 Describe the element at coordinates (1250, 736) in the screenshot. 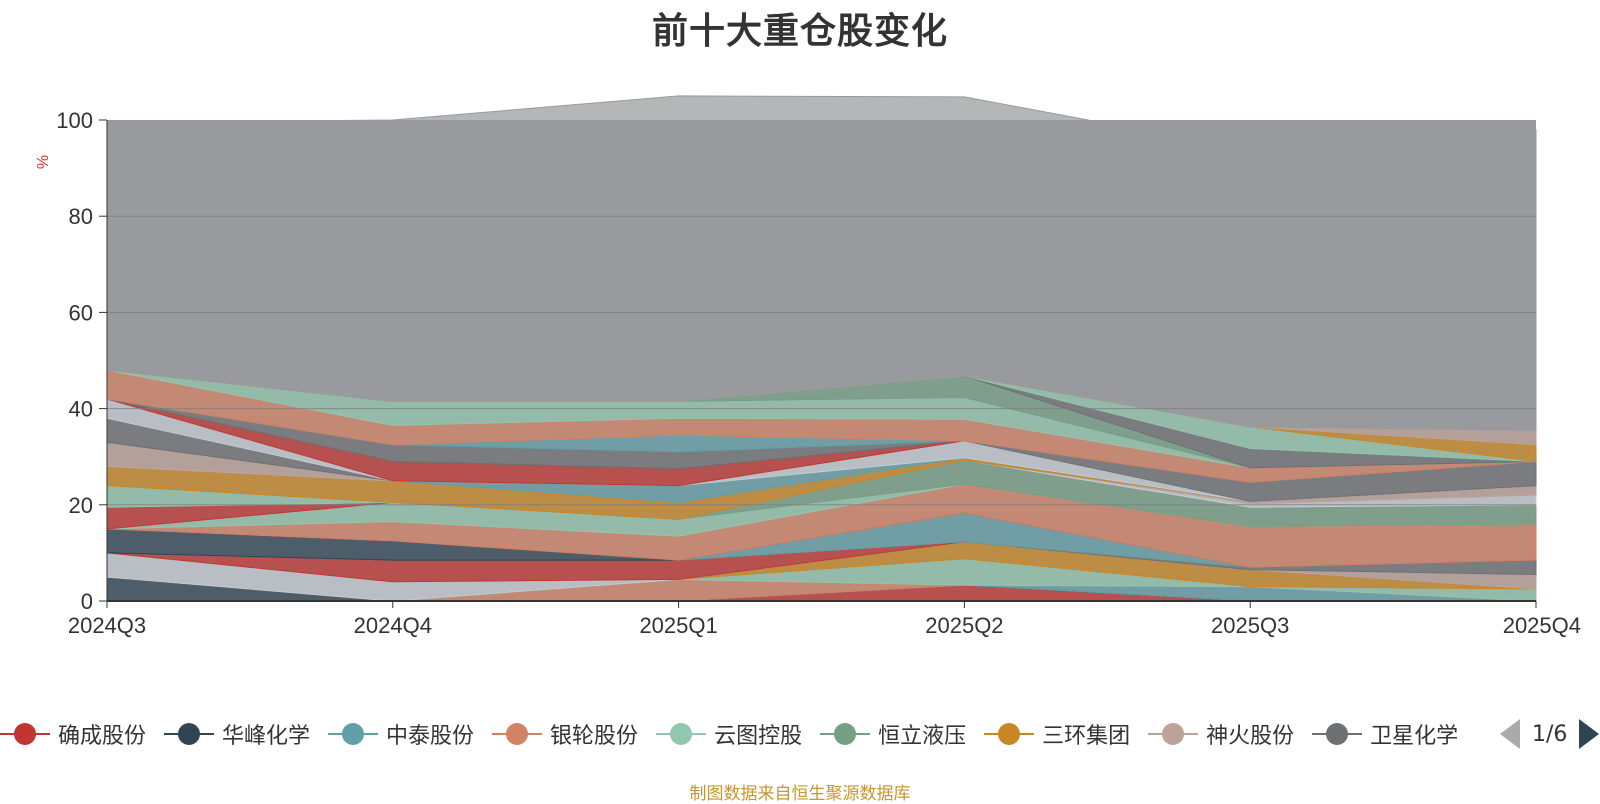

I see `legend-label: 神火股份` at that location.